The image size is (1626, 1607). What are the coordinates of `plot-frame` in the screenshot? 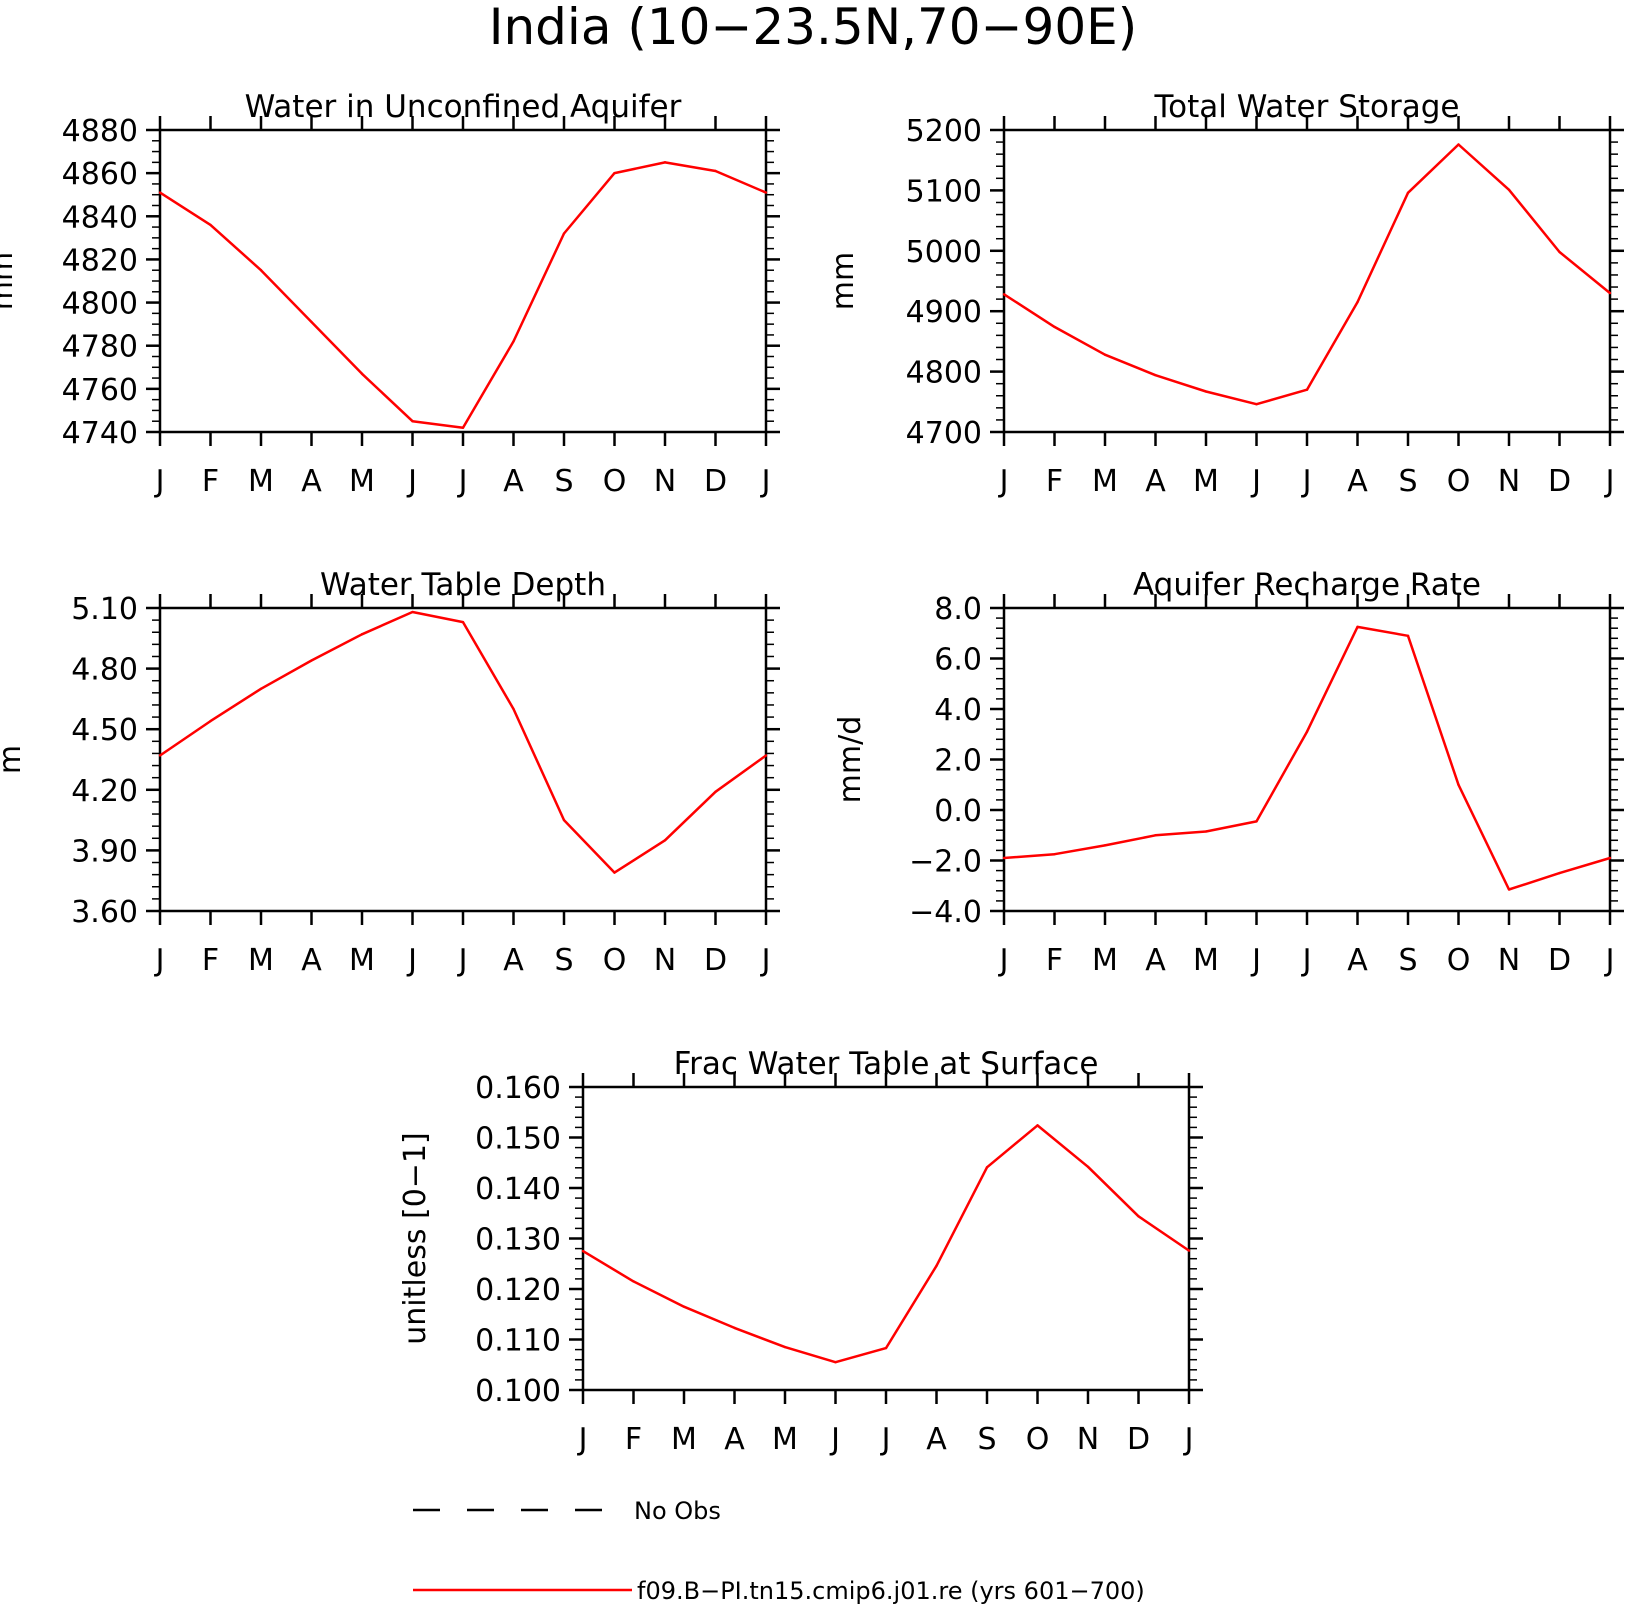 It's located at (1307, 281).